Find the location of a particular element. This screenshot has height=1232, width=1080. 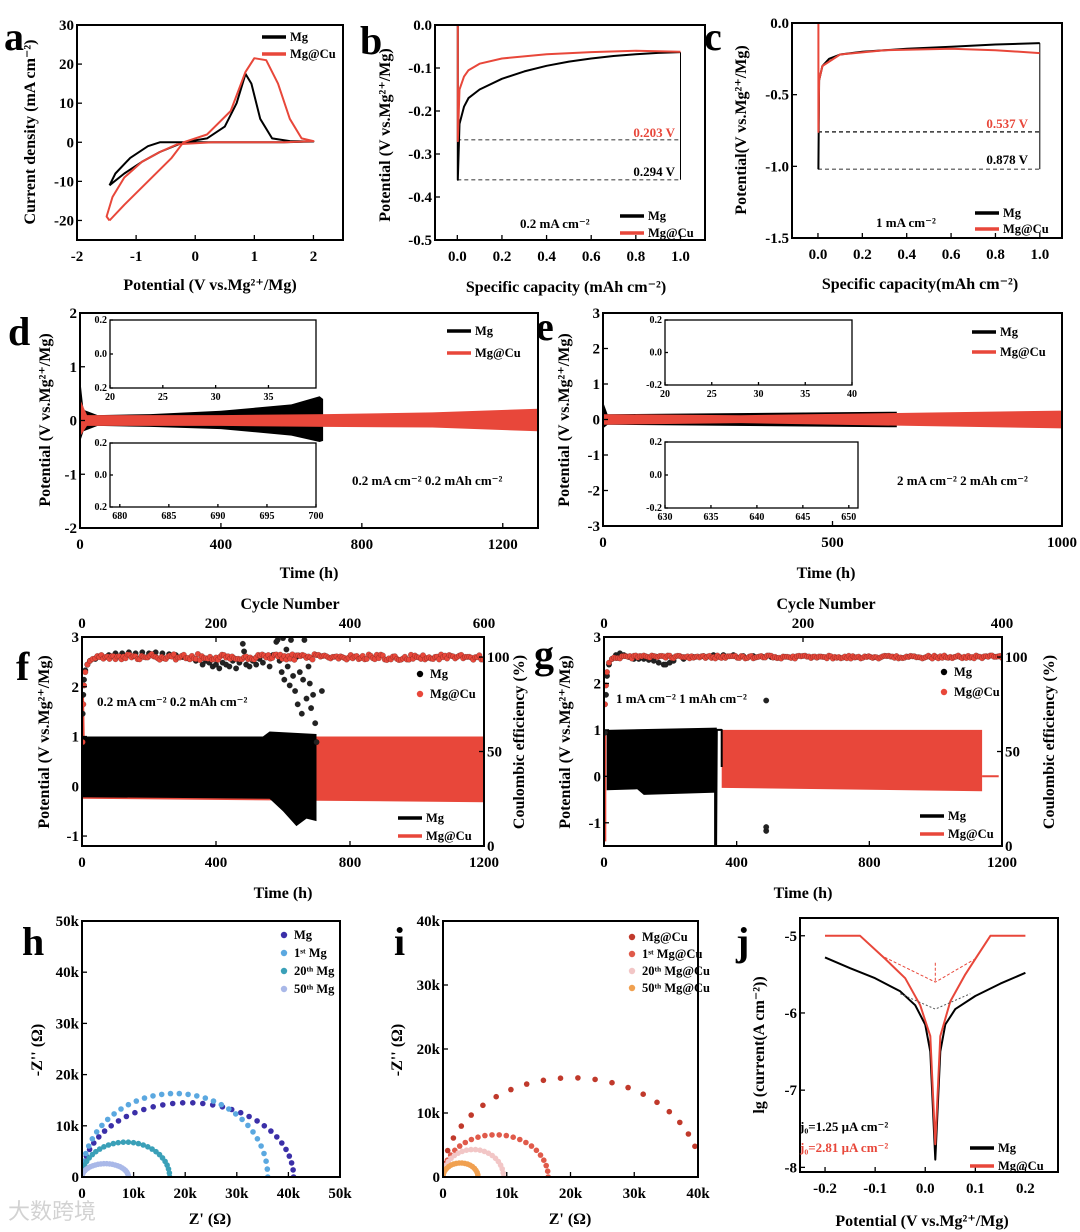

y-tick-label: 2 is located at coordinates (597, 350).